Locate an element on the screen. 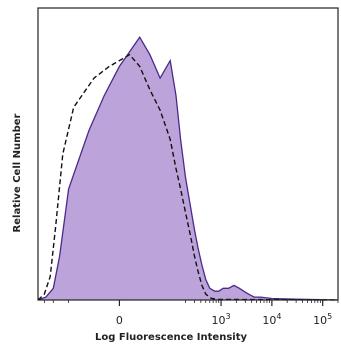 The width and height of the screenshot is (341, 347). x-tick-label-2: 10⁴ is located at coordinates (271, 319).